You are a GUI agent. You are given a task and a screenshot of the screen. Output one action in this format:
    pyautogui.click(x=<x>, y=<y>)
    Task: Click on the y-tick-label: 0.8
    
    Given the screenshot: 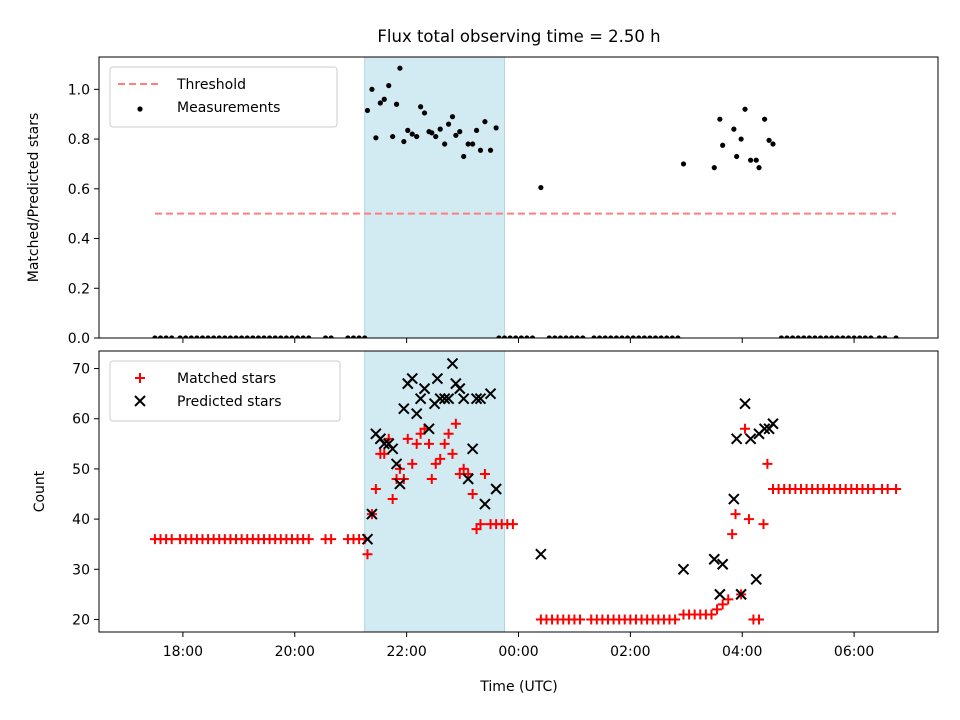 What is the action you would take?
    pyautogui.click(x=79, y=140)
    